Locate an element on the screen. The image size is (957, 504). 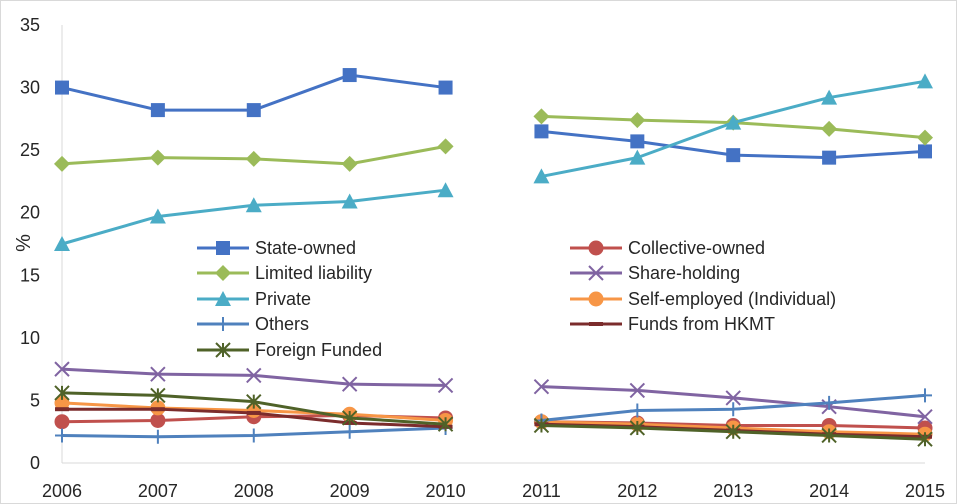
series-line is located at coordinates (253, 377).